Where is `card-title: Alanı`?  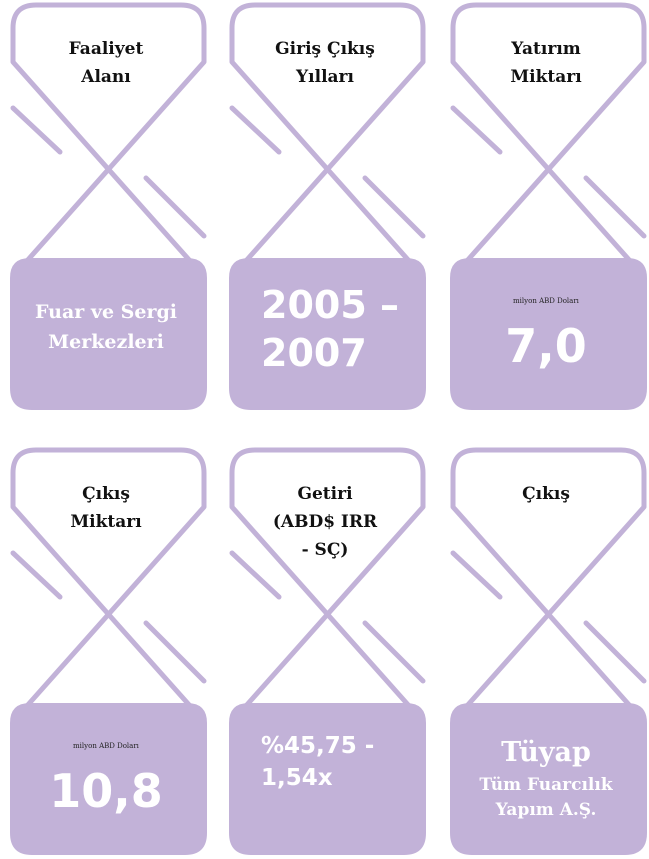
card-title: Alanı is located at coordinates (105, 77).